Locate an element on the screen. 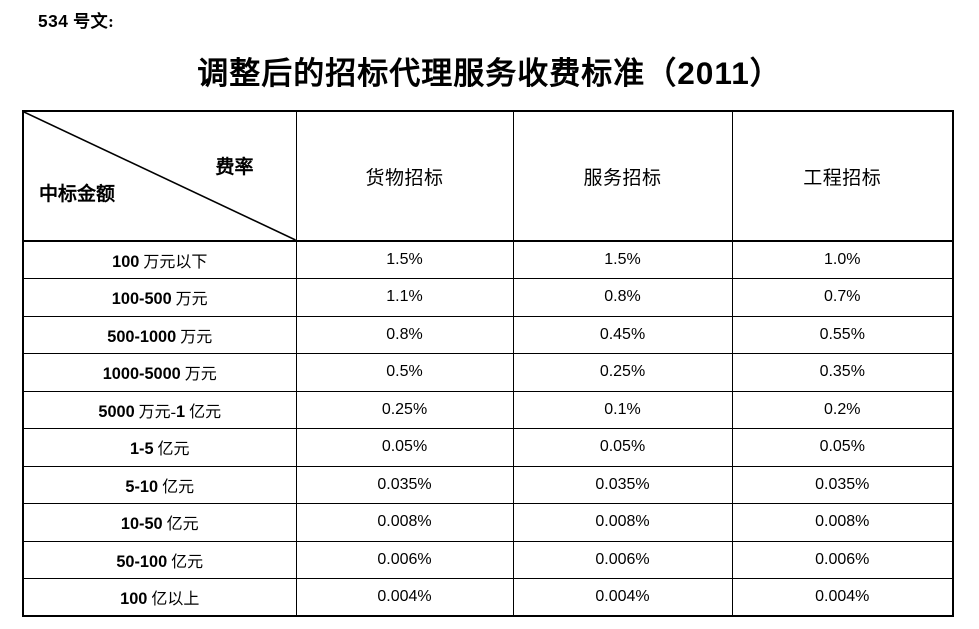 Image resolution: width=979 pixels, height=629 pixels. diagonal-divider is located at coordinates (160, 176).